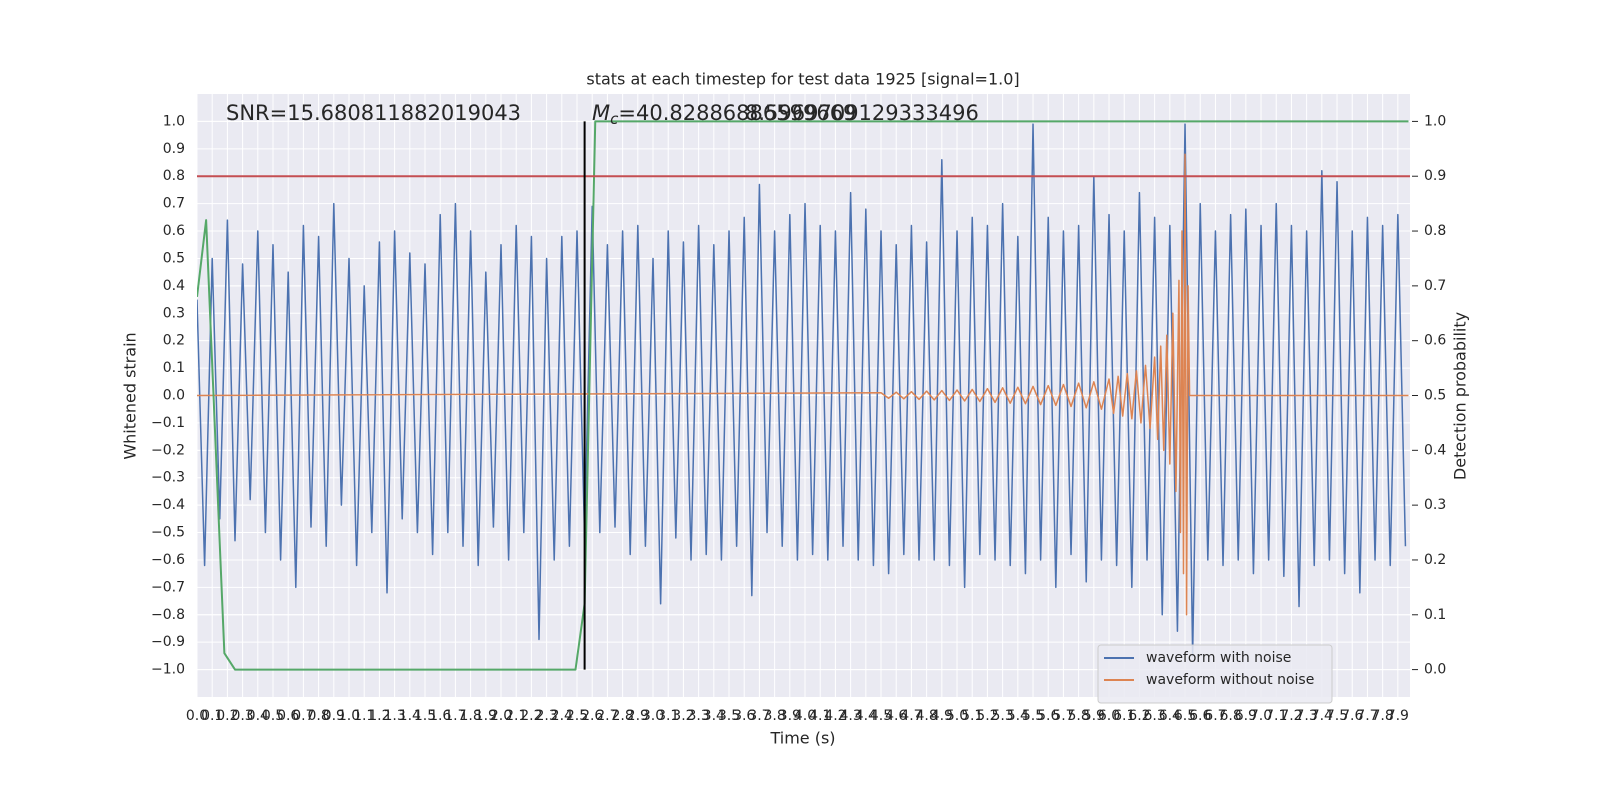 This screenshot has height=800, width=1600. What do you see at coordinates (501, 716) in the screenshot?
I see `x-tick-label: 2.0` at bounding box center [501, 716].